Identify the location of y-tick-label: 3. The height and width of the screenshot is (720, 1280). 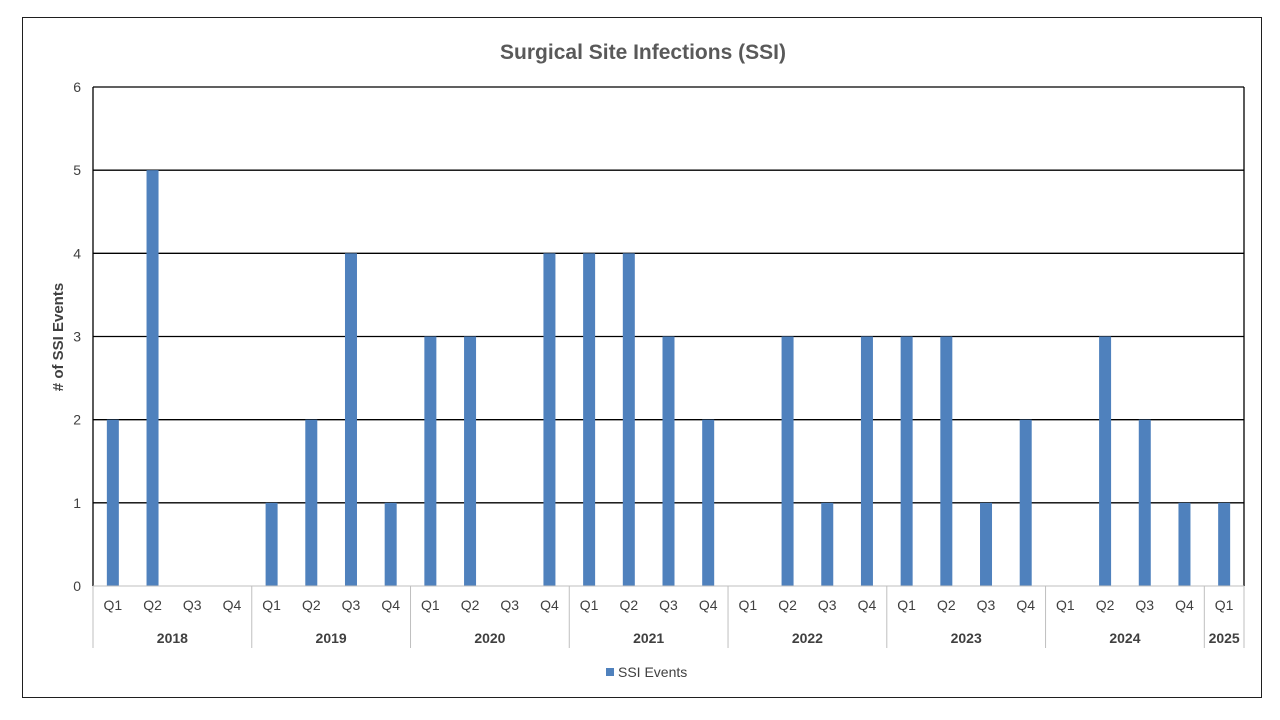
(77, 337).